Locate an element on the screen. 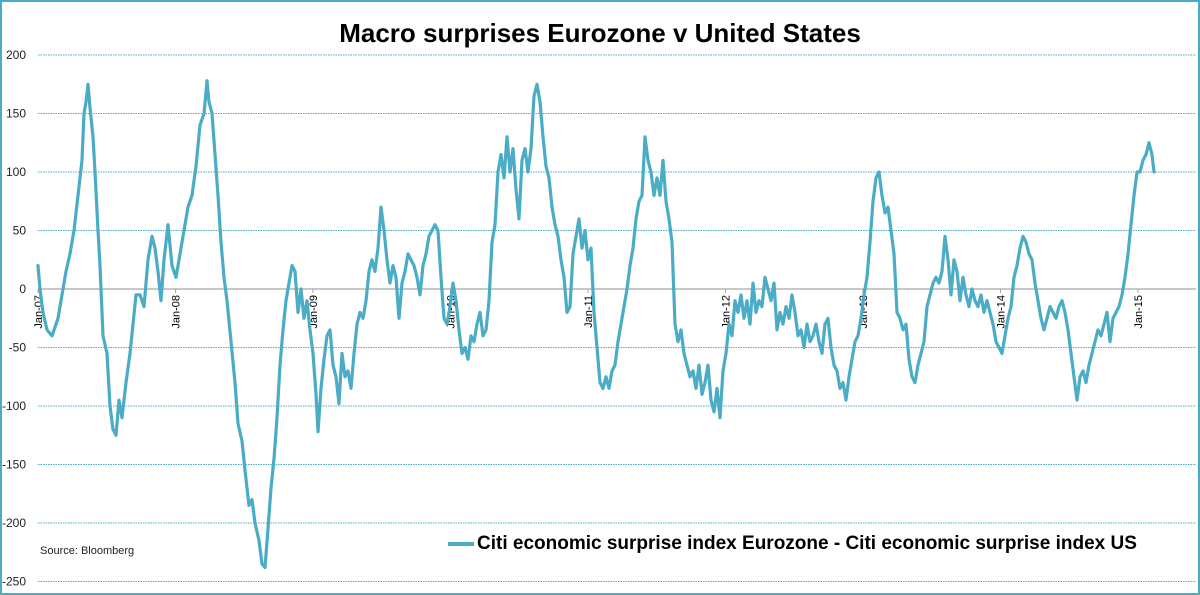 This screenshot has height=595, width=1200. y-tick-label: -100 is located at coordinates (14, 406).